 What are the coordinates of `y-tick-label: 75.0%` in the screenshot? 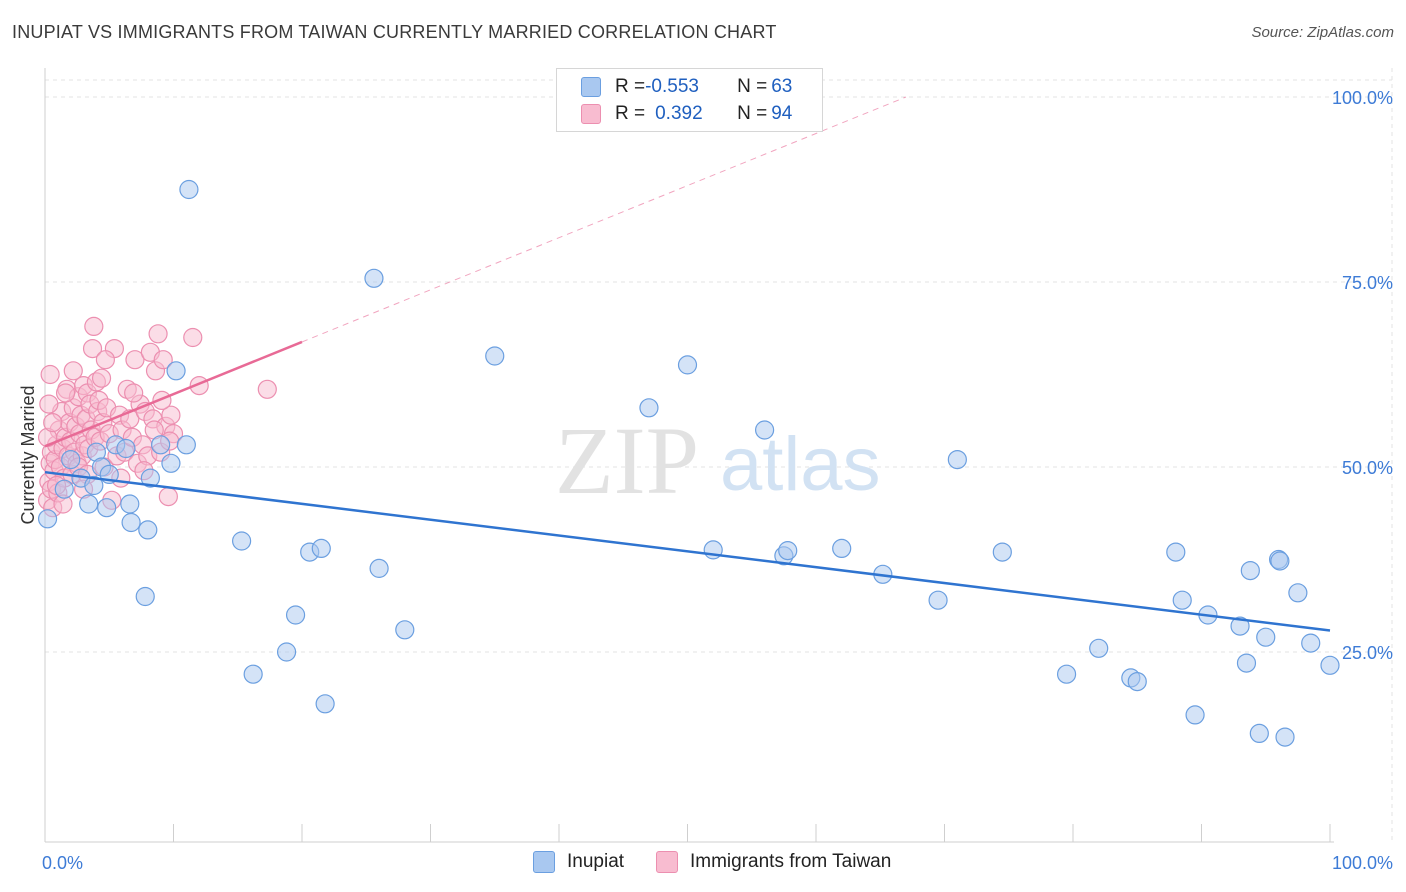 It's located at (1367, 283).